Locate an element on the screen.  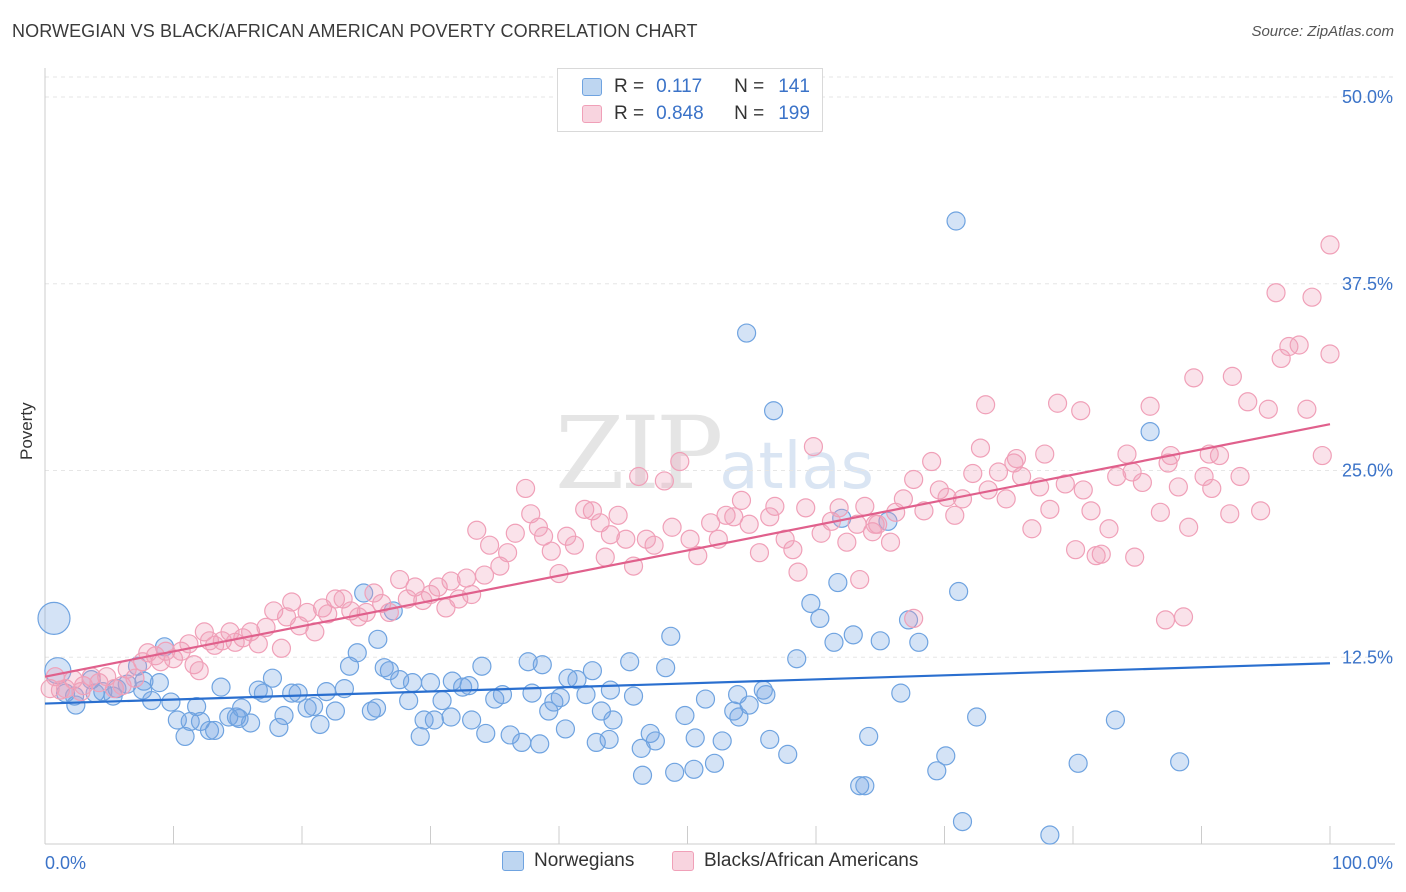
legend-r-value: 0.848 is located at coordinates (680, 113).